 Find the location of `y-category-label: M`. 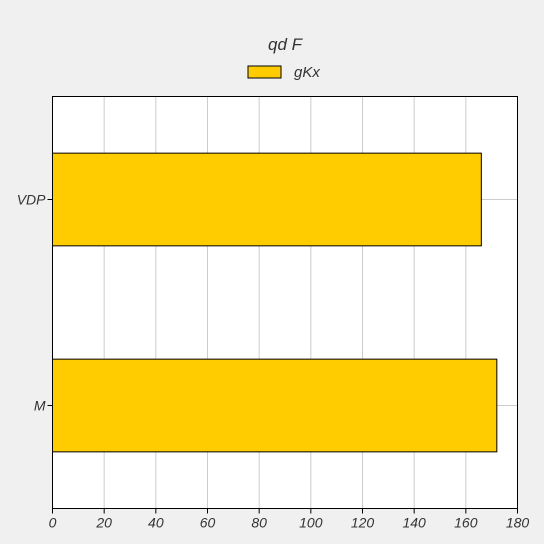

y-category-label: M is located at coordinates (40, 406).